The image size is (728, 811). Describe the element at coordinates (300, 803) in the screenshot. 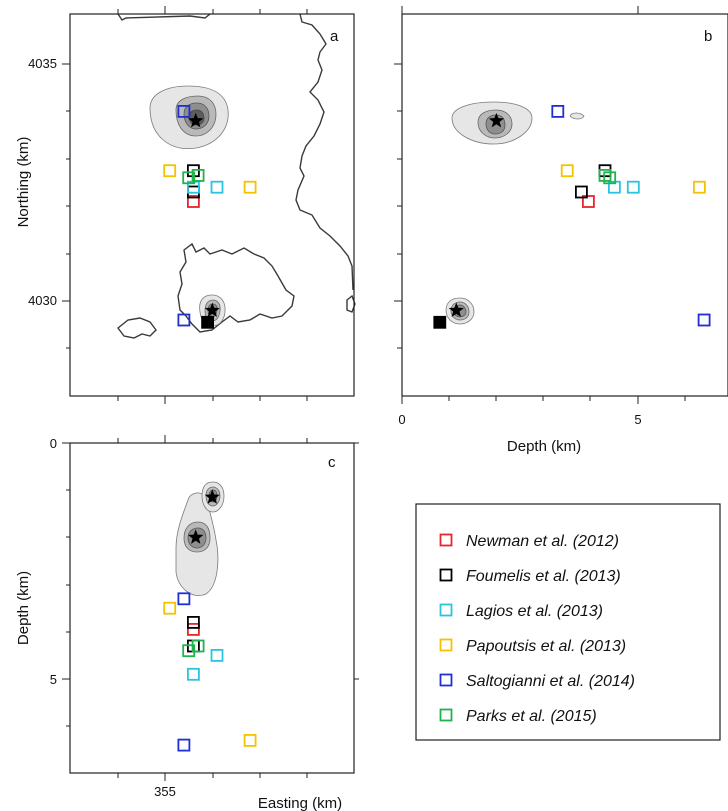

I see `easting-axis-label: Easting (km)` at that location.